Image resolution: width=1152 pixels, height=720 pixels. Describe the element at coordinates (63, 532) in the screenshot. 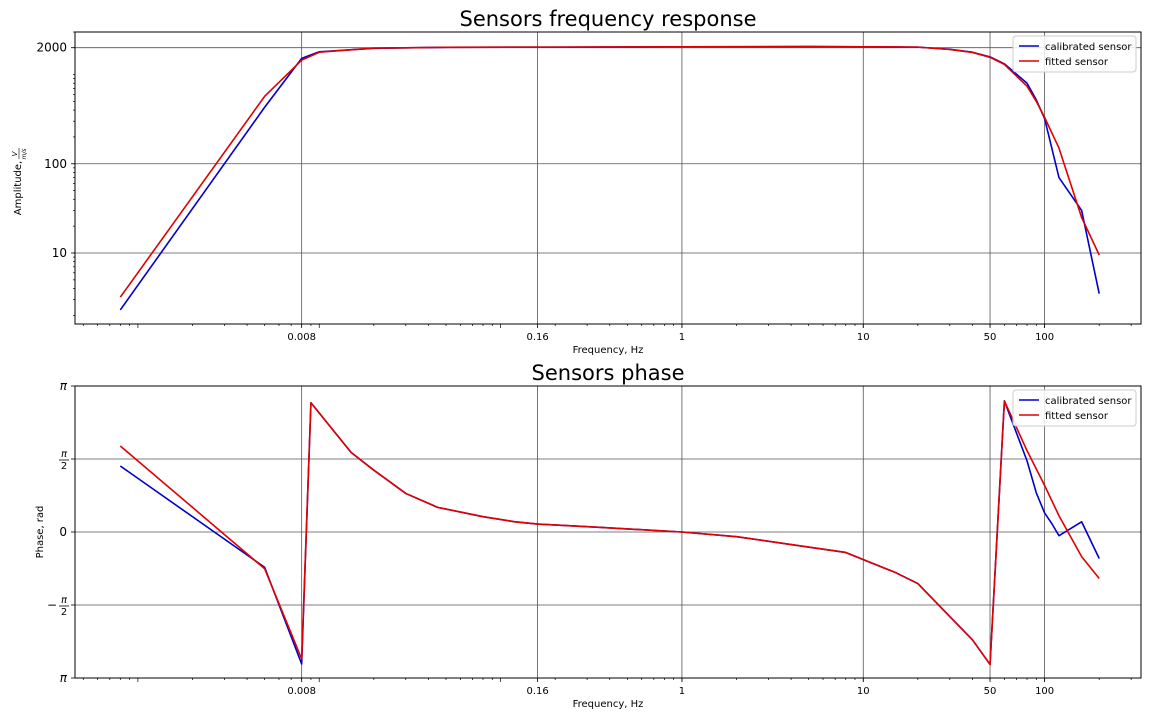

I see `y-tick-label: 0` at that location.